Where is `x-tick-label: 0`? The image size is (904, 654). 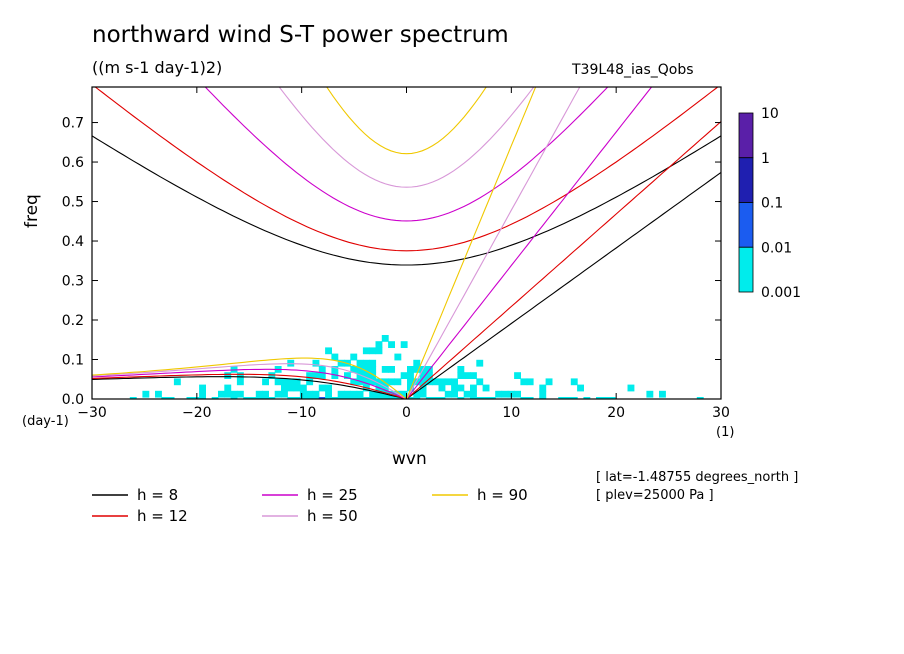 x-tick-label: 0 is located at coordinates (406, 413).